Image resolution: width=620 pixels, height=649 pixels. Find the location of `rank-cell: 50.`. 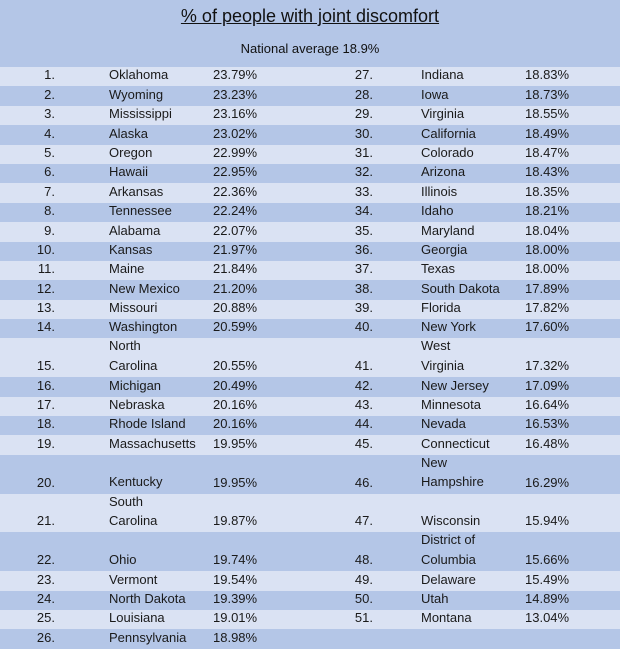

rank-cell: 50. is located at coordinates (363, 598).